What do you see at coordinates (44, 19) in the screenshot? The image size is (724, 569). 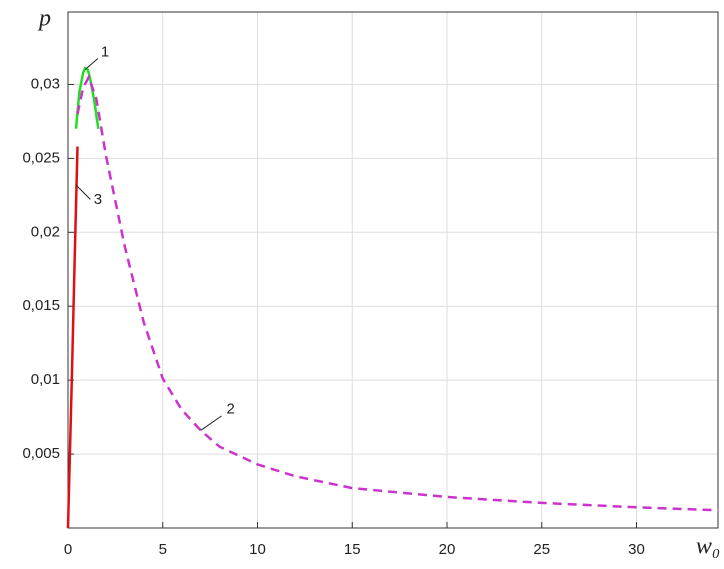 I see `y-axis-label: p` at bounding box center [44, 19].